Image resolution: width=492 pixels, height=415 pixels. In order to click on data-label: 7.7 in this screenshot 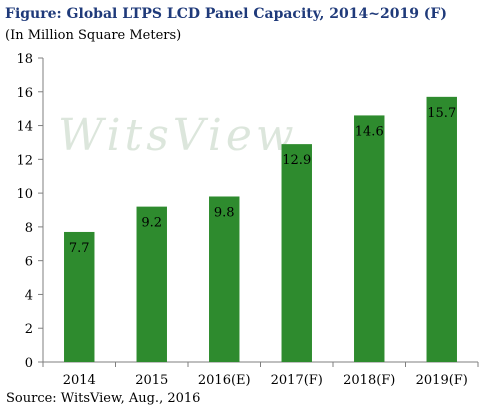, I will do `click(79, 248)`.